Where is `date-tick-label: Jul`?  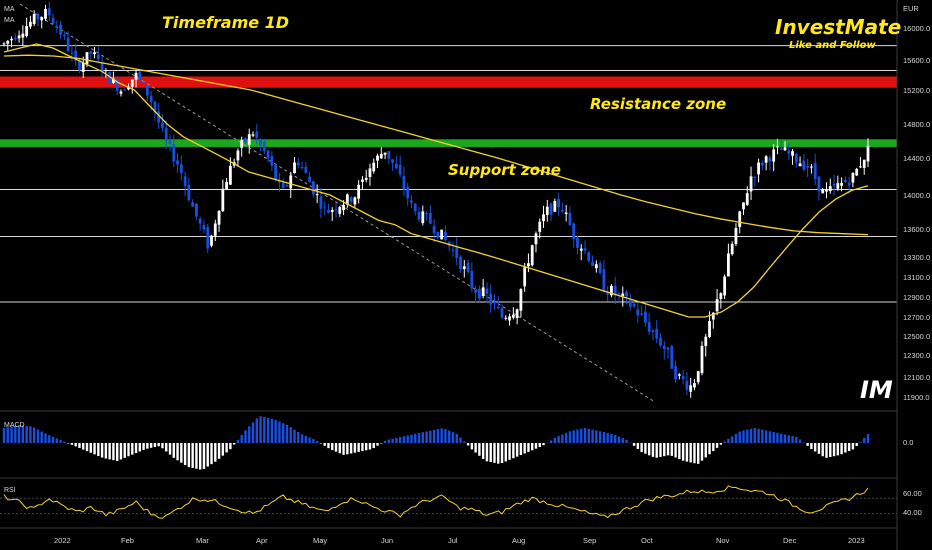
date-tick-label: Jul is located at coordinates (453, 540).